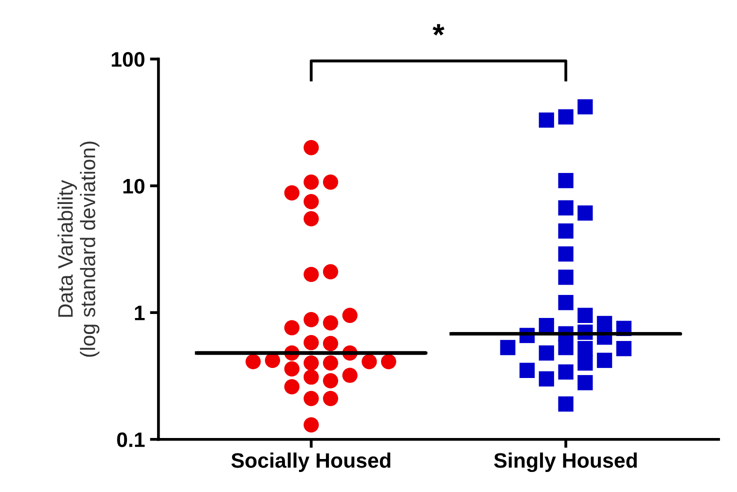  Describe the element at coordinates (139, 313) in the screenshot. I see `y-tick-label: 1` at that location.